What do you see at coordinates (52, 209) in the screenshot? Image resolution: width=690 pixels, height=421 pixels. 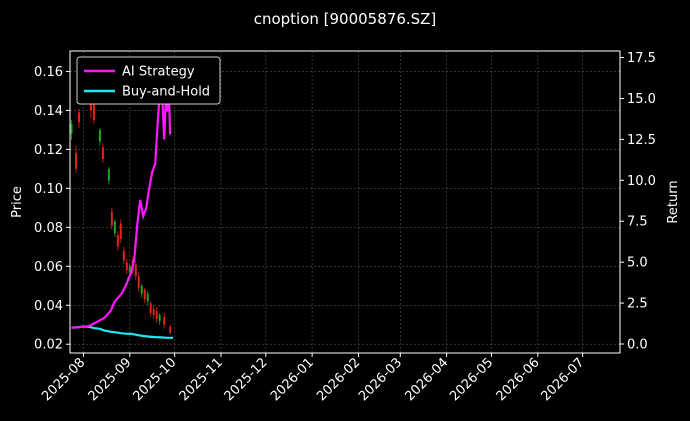 I see `left-axis: 0.02 0.04 0.06 0.08 0.10 0.12 0.14 0.16` at bounding box center [52, 209].